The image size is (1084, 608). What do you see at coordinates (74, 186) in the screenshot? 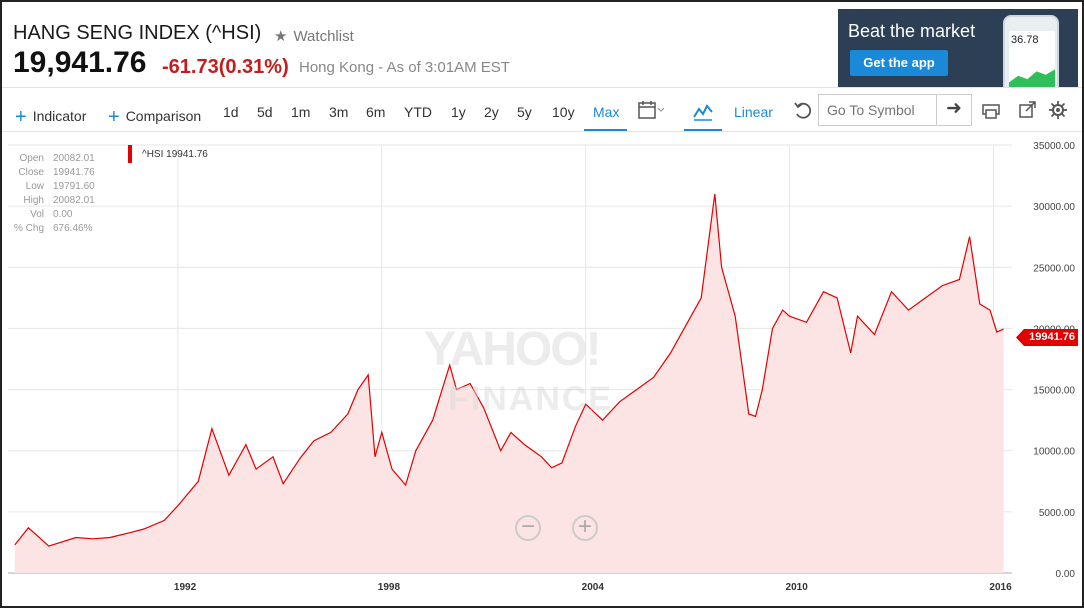
I see `info-value: 19791.60` at bounding box center [74, 186].